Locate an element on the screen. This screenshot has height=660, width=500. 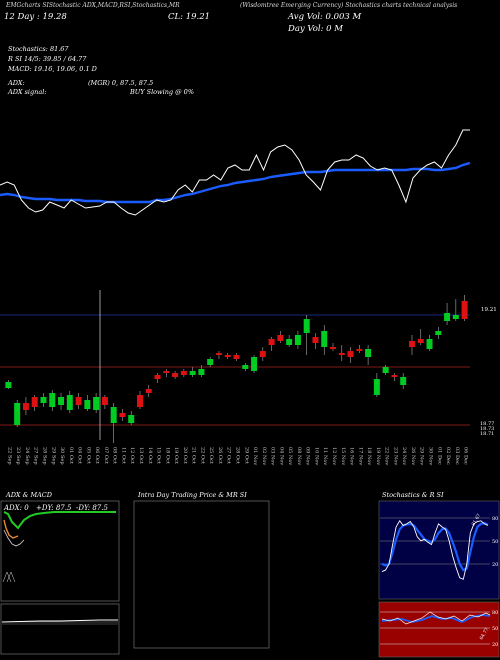
price-label: 18.77 is located at coordinates (487, 424).